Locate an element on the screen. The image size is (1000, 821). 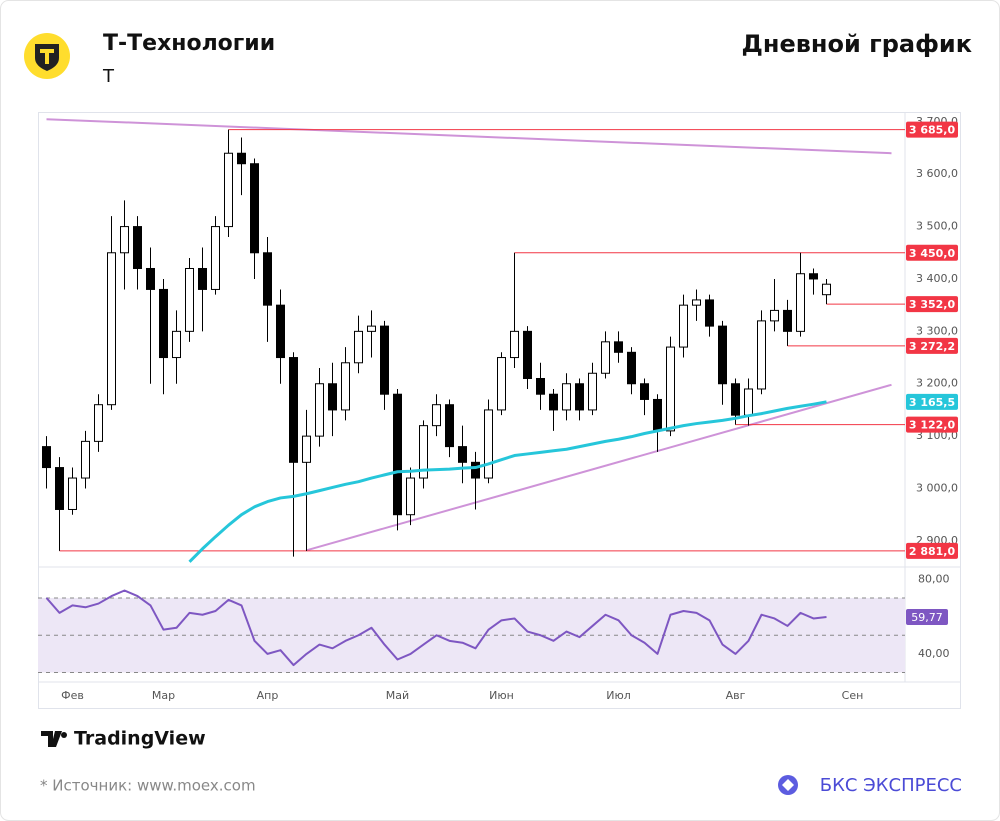
level-label: 3 165,5 is located at coordinates (932, 402).